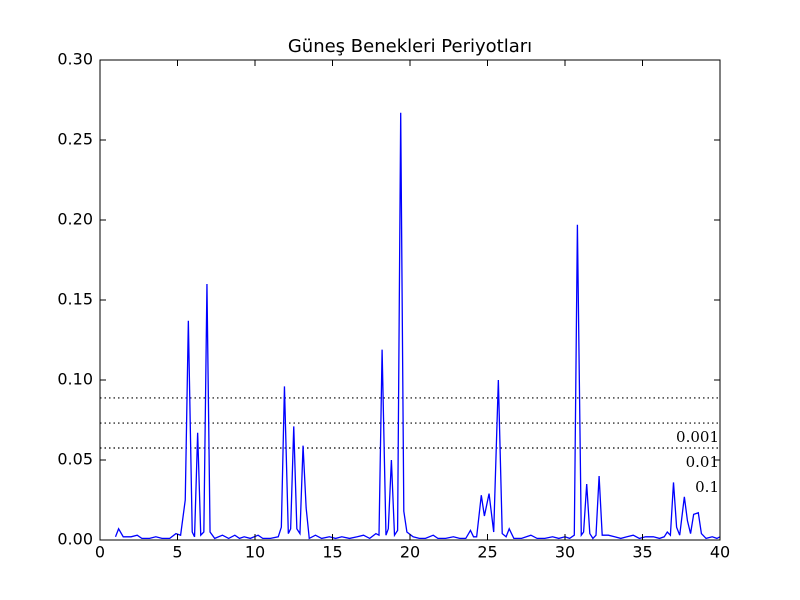 The height and width of the screenshot is (600, 800). Describe the element at coordinates (100, 552) in the screenshot. I see `x-tick-label: 0` at that location.